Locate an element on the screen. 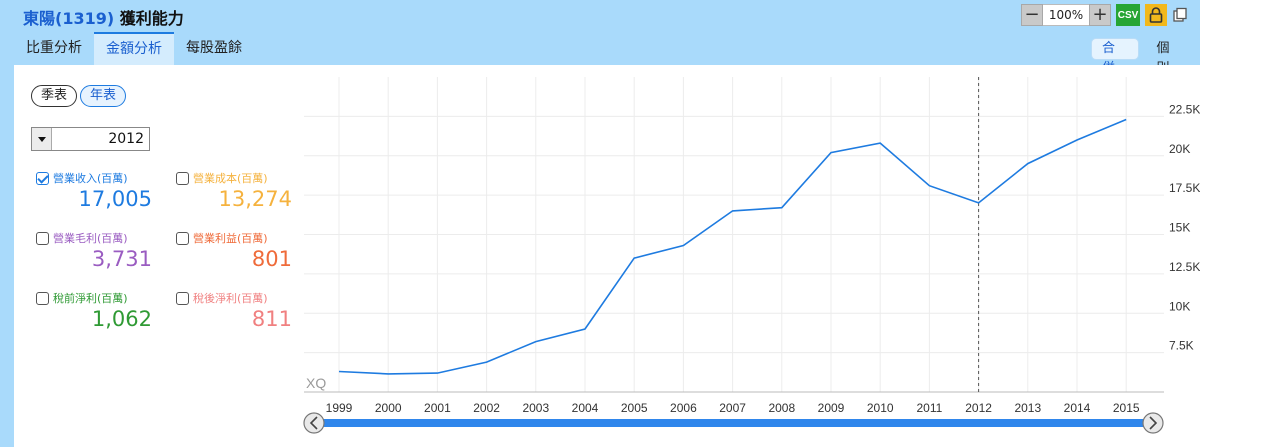 The width and height of the screenshot is (1279, 447). chart-navigator is located at coordinates (733, 423).